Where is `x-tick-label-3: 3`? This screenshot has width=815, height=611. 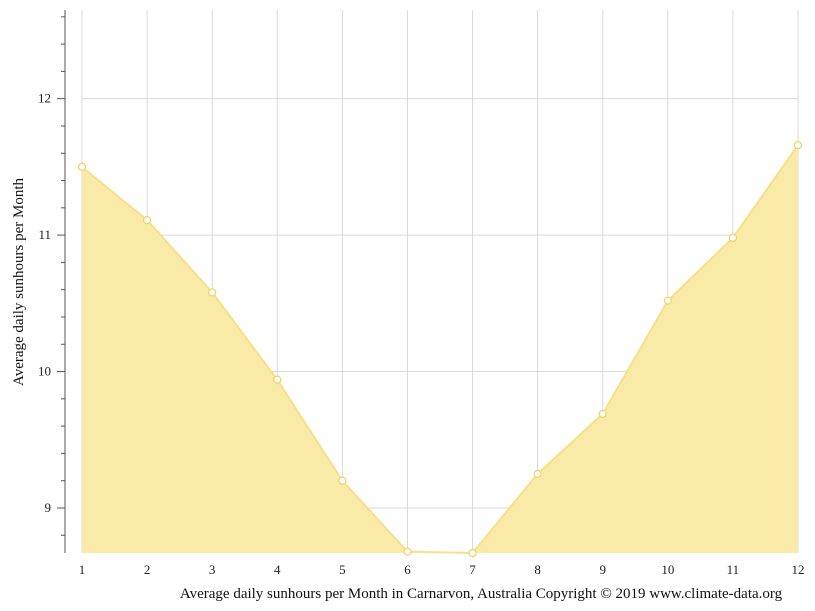
x-tick-label-3: 3 is located at coordinates (212, 569).